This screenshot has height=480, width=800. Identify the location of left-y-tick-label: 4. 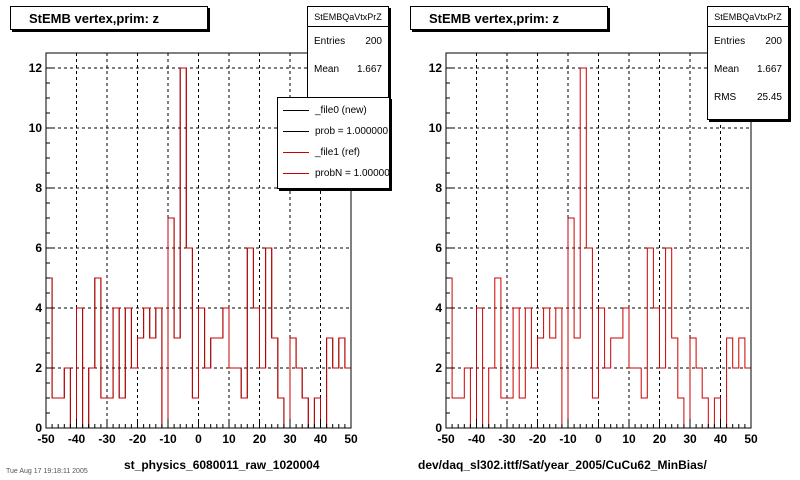
(38, 308).